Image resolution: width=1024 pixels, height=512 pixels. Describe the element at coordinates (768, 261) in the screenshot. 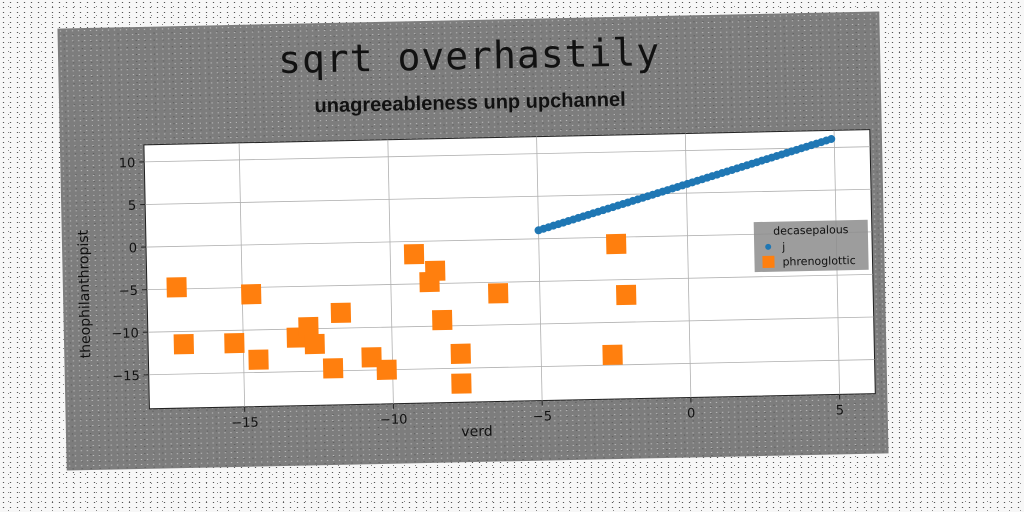

I see `legend-marker-phrenoglottic` at that location.